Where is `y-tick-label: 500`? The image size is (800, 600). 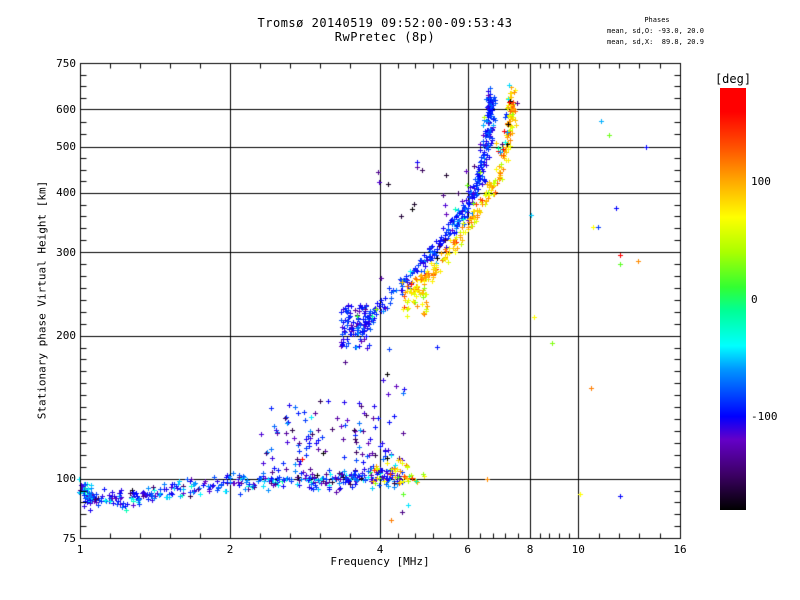
y-tick-label: 500 is located at coordinates (66, 147).